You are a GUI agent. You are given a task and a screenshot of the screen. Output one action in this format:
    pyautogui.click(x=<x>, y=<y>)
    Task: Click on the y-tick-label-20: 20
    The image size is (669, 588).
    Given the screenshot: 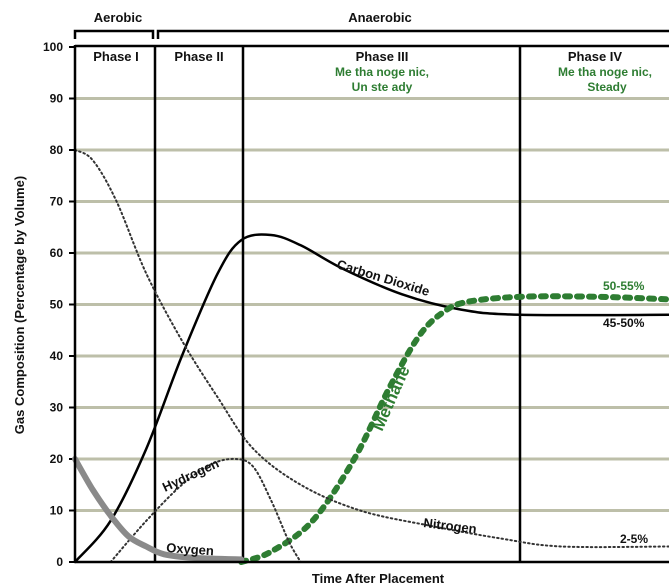 What is the action you would take?
    pyautogui.click(x=57, y=459)
    